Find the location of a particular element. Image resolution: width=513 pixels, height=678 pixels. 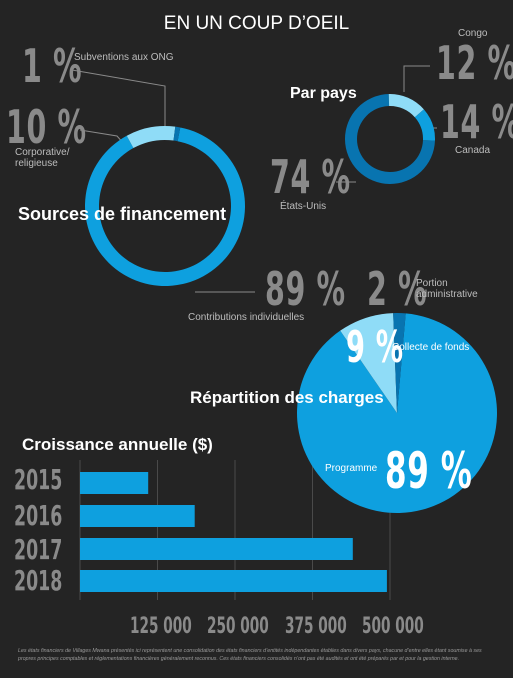

expenses-pie is located at coordinates (397, 412).